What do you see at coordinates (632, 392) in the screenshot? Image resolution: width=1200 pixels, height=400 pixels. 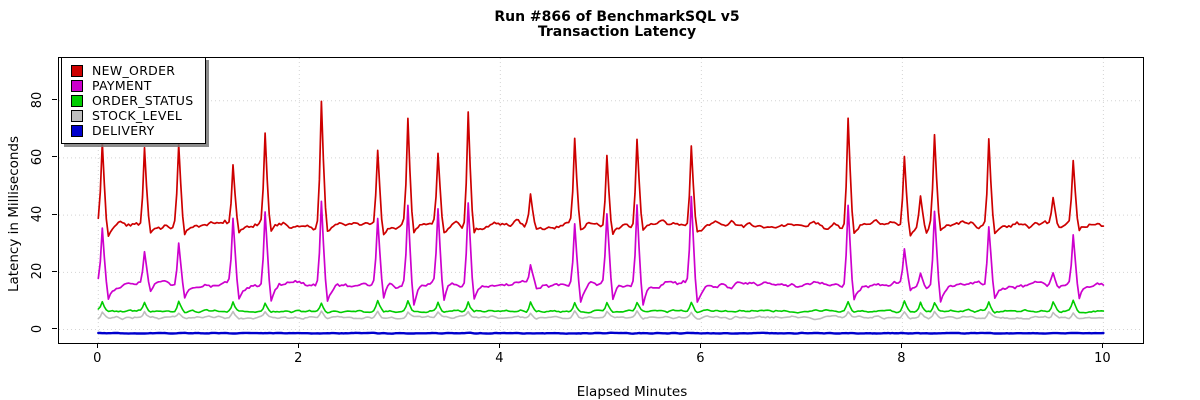 I see `x-axis-title: Elapsed Minutes` at bounding box center [632, 392].